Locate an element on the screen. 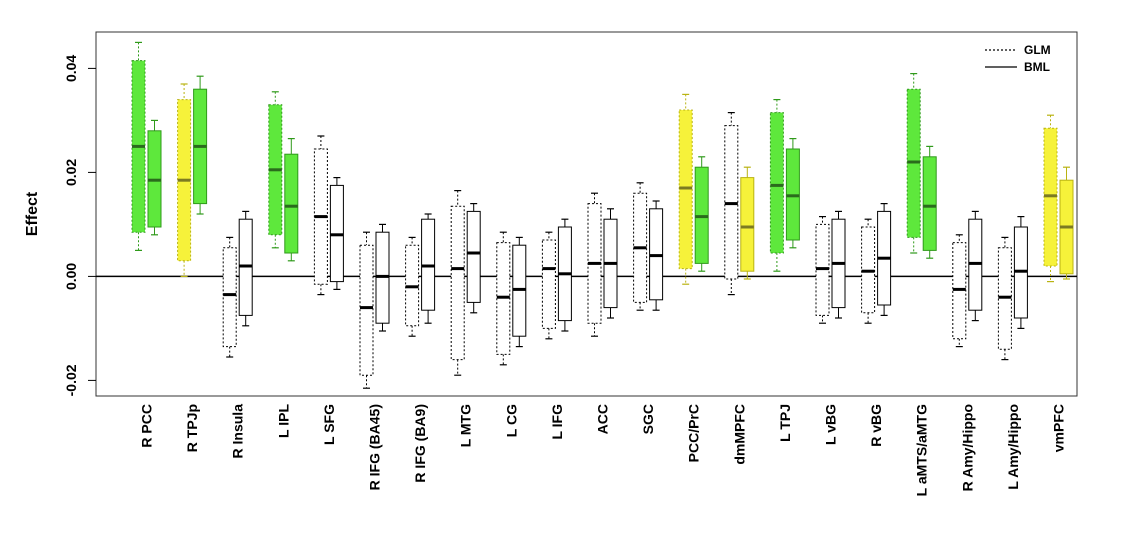 This screenshot has width=1144, height=550. category-label-10: ACC is located at coordinates (603, 419).